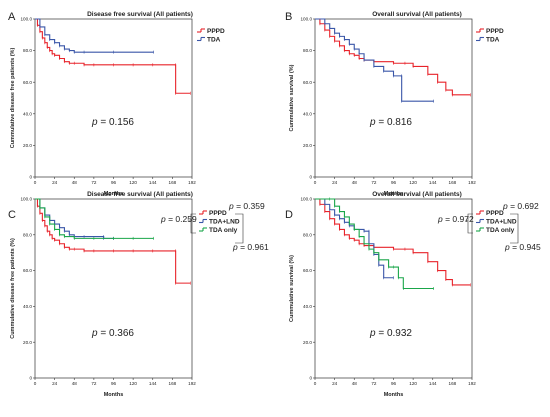 The width and height of the screenshot is (550, 417). I want to click on panel-letter: C, so click(12, 215).